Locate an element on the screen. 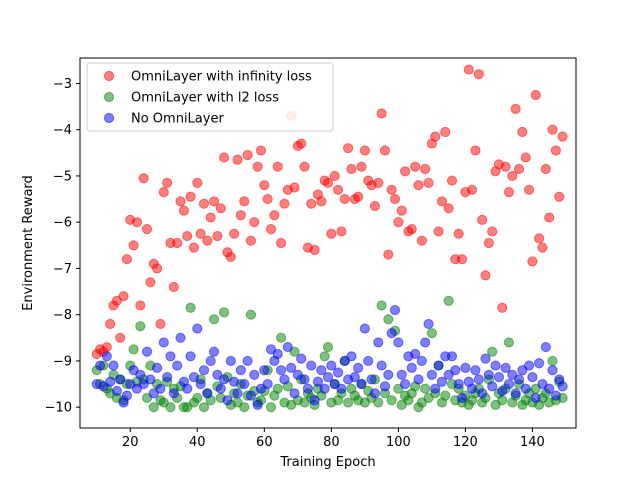  legend-label-0: OmniLayer with infinity loss is located at coordinates (221, 77).